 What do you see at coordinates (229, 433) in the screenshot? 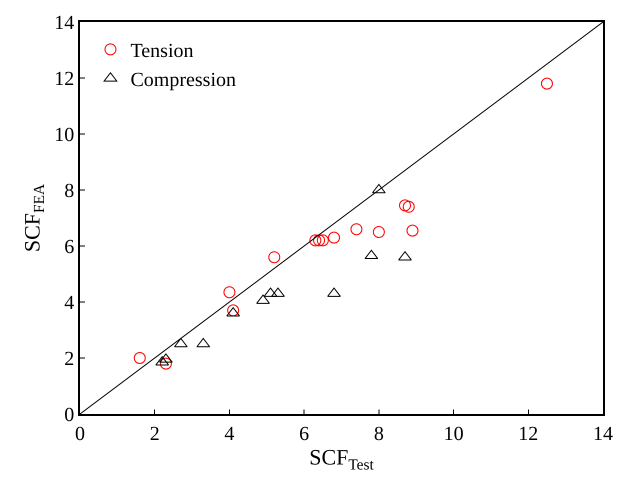
I see `x-tick-label: 4` at bounding box center [229, 433].